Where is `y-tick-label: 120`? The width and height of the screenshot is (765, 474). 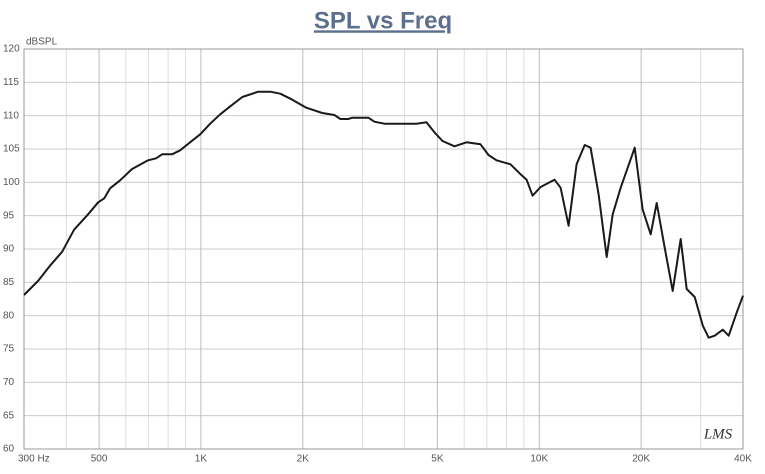
y-tick-label: 120 is located at coordinates (11, 49).